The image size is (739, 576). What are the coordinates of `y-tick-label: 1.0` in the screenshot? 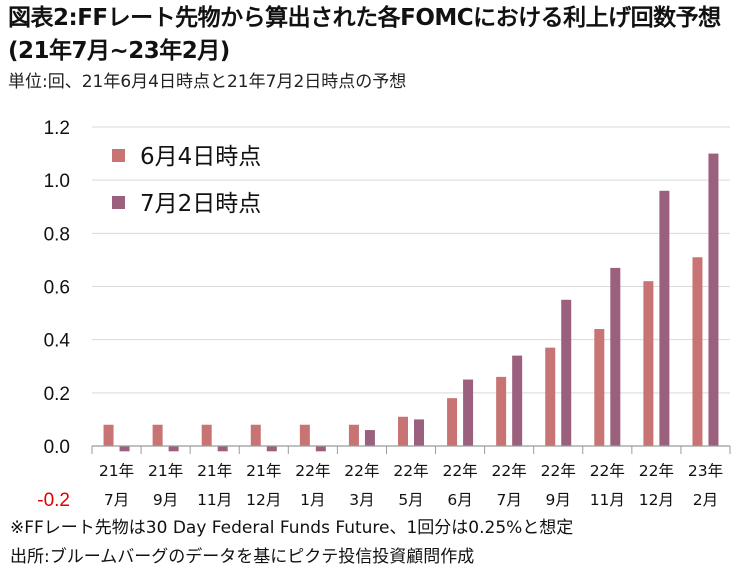 It's located at (57, 181).